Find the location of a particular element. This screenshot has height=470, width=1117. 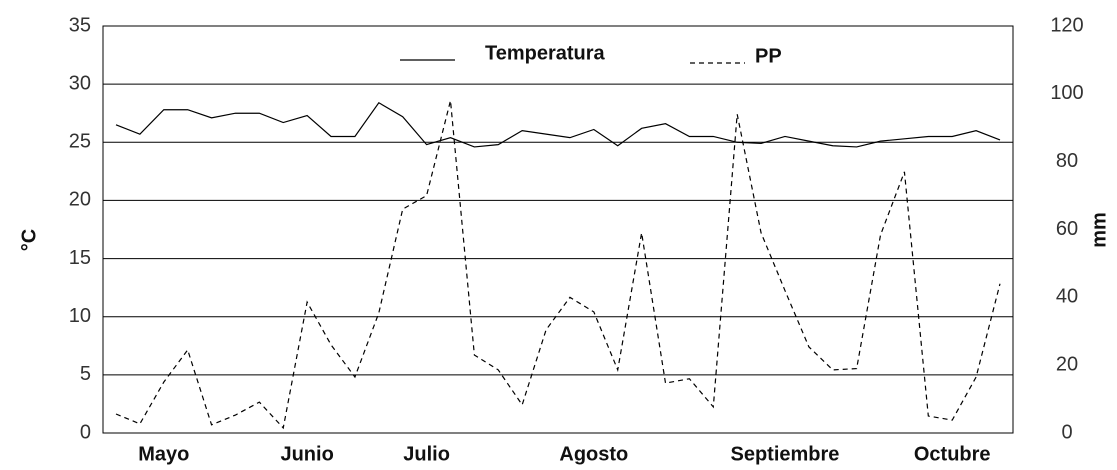

x-tick-label: Agosto is located at coordinates (593, 454).